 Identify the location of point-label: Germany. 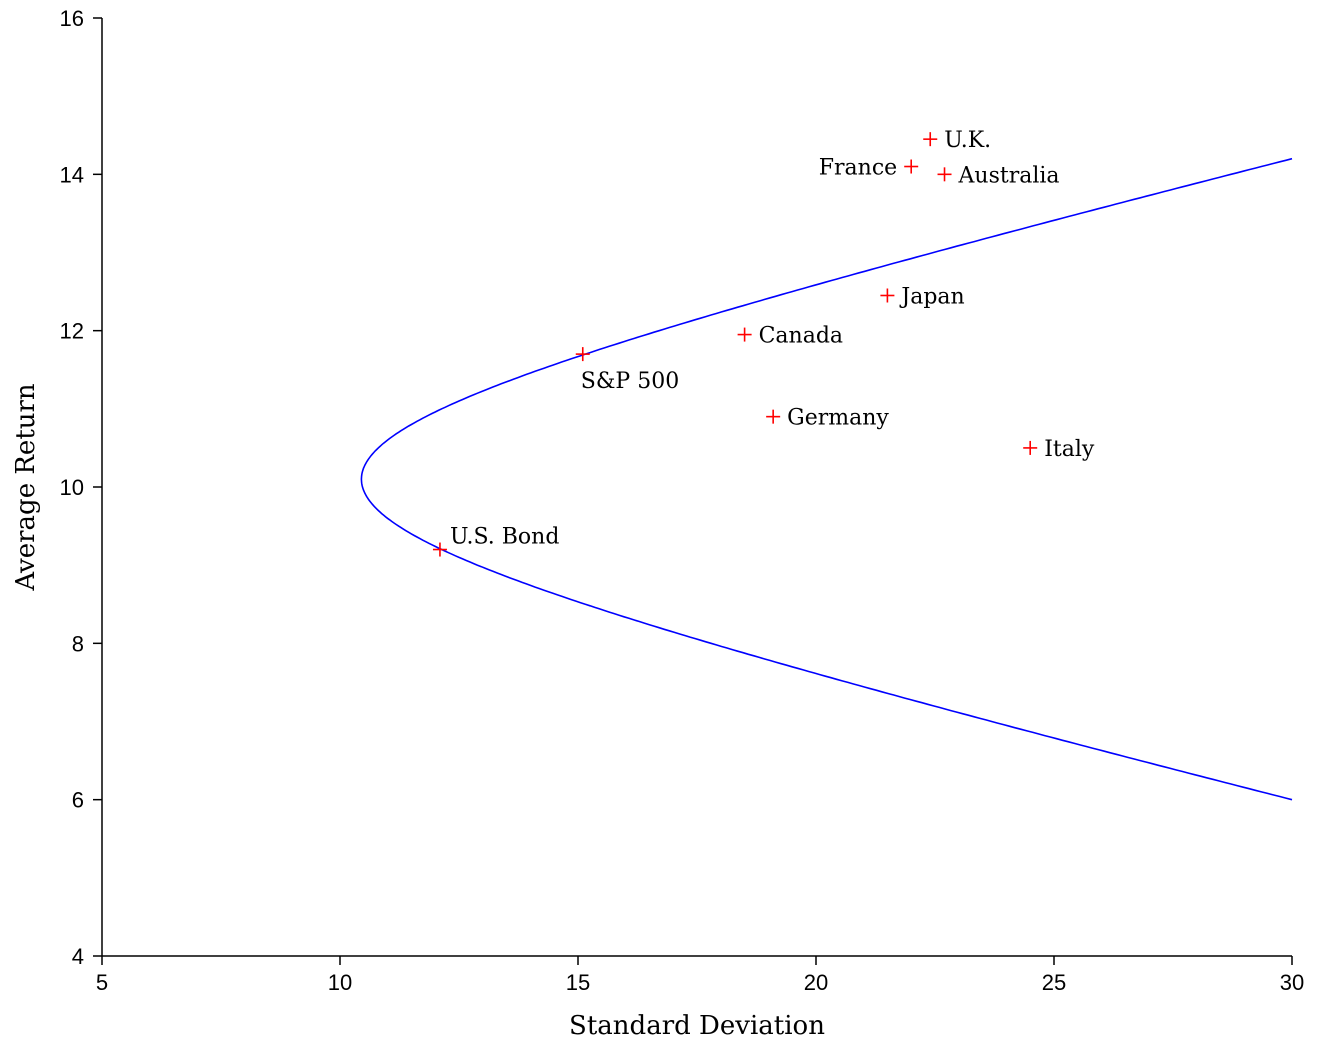
(838, 418).